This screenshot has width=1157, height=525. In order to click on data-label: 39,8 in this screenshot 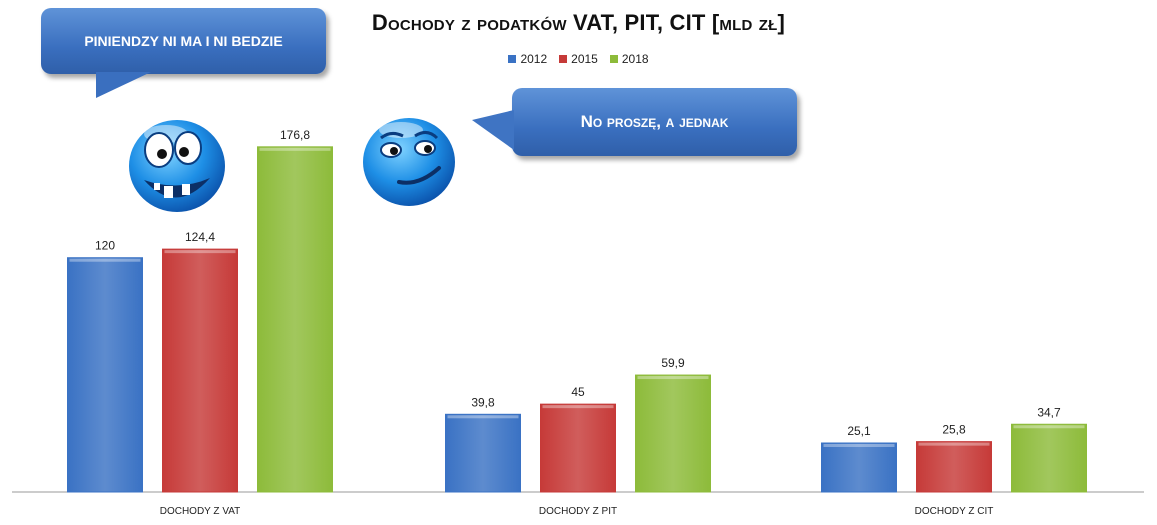, I will do `click(483, 402)`.